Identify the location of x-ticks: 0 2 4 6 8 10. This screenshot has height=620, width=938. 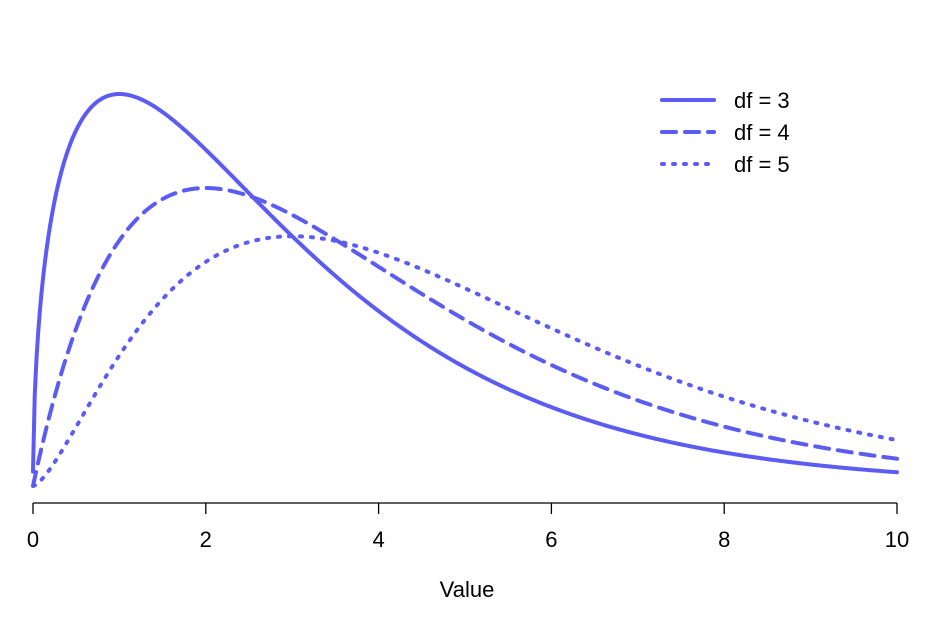
(468, 527).